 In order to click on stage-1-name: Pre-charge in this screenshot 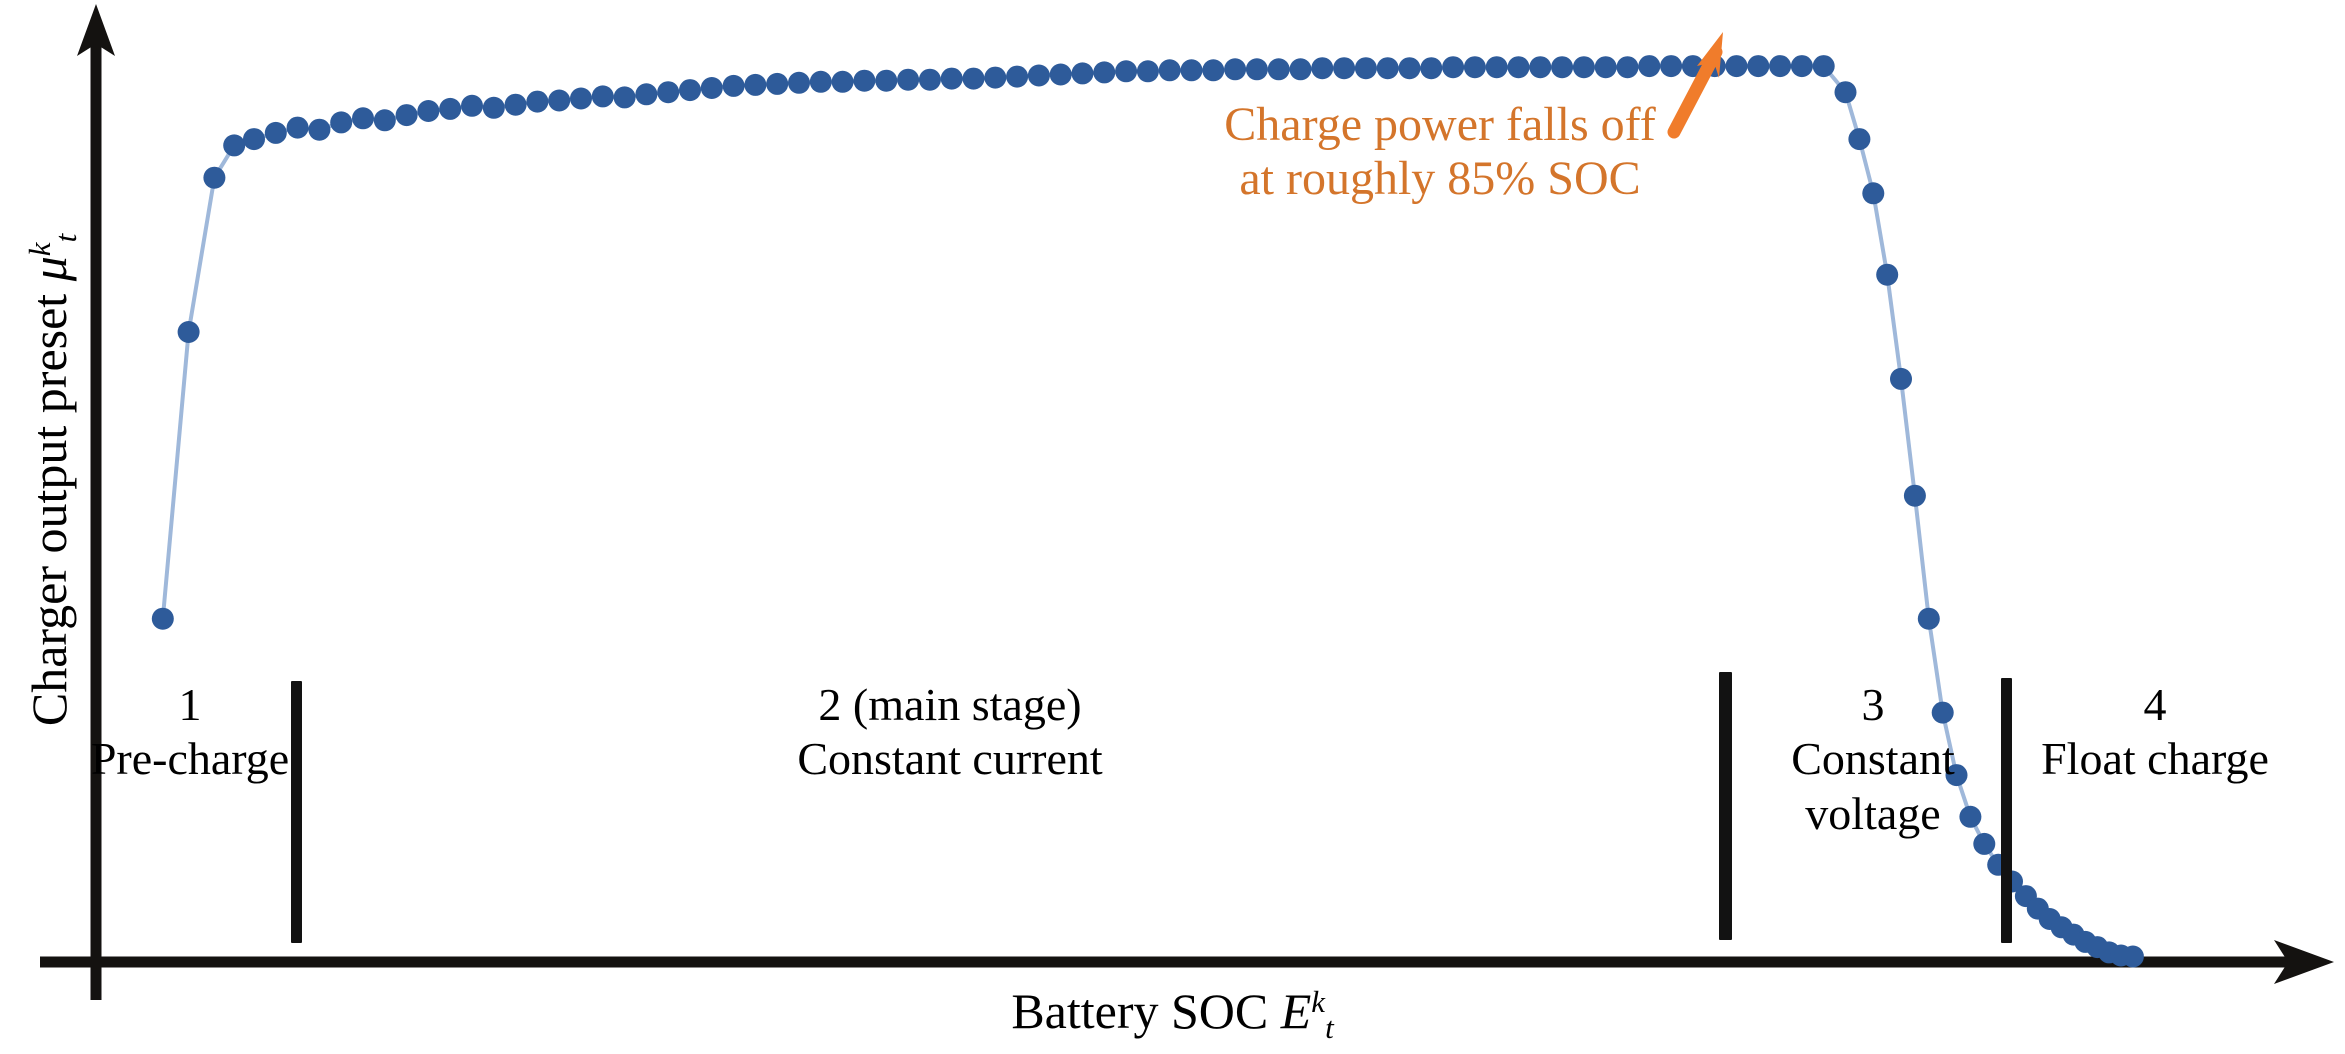, I will do `click(190, 759)`.